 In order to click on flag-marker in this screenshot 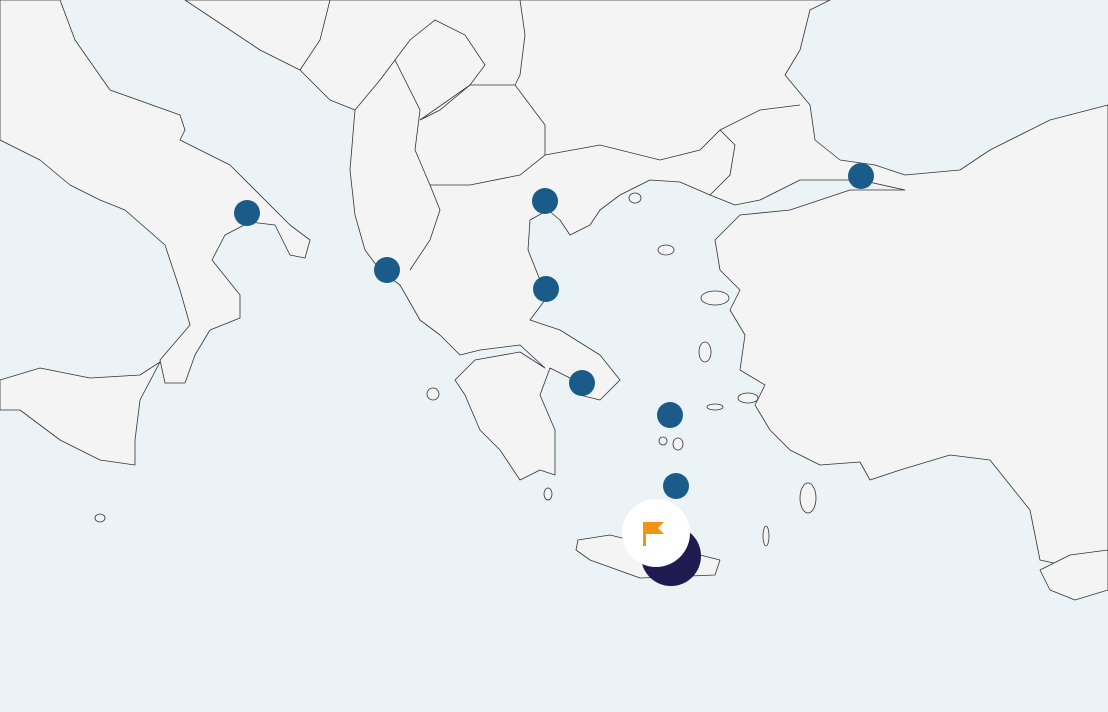, I will do `click(656, 533)`.